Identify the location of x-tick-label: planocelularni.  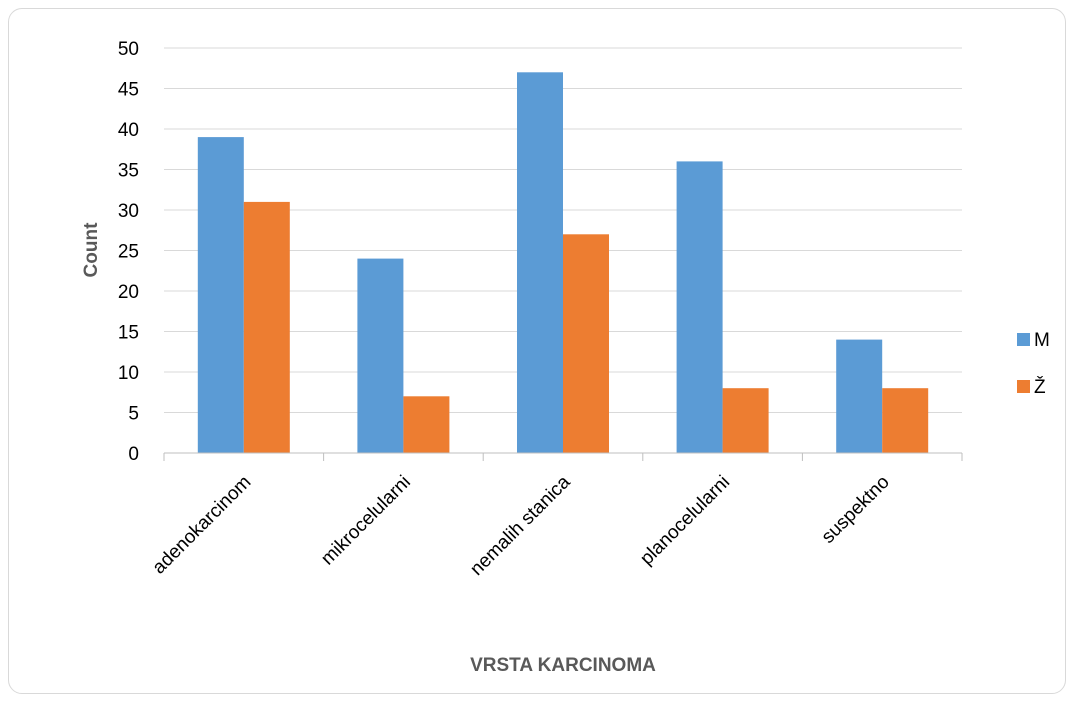
(685, 521).